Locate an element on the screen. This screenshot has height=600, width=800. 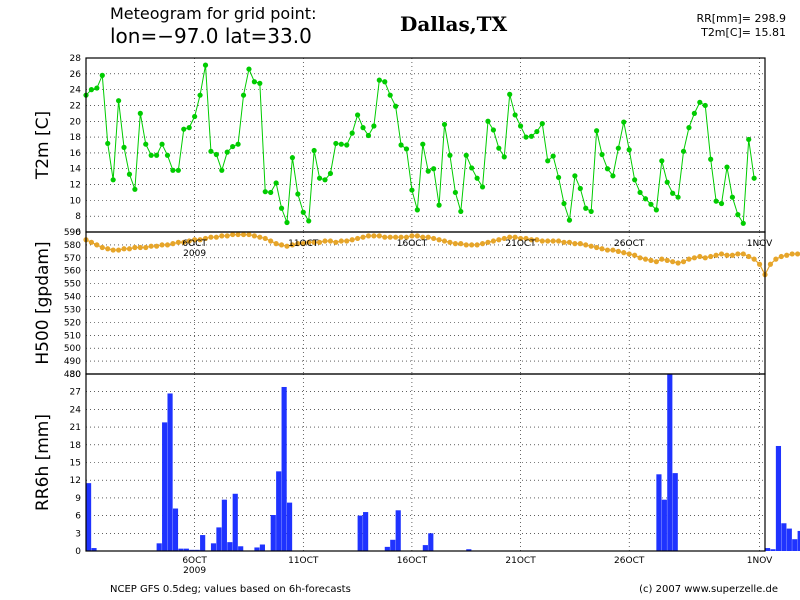
y-tick-label-h500: 490 is located at coordinates (72, 362).